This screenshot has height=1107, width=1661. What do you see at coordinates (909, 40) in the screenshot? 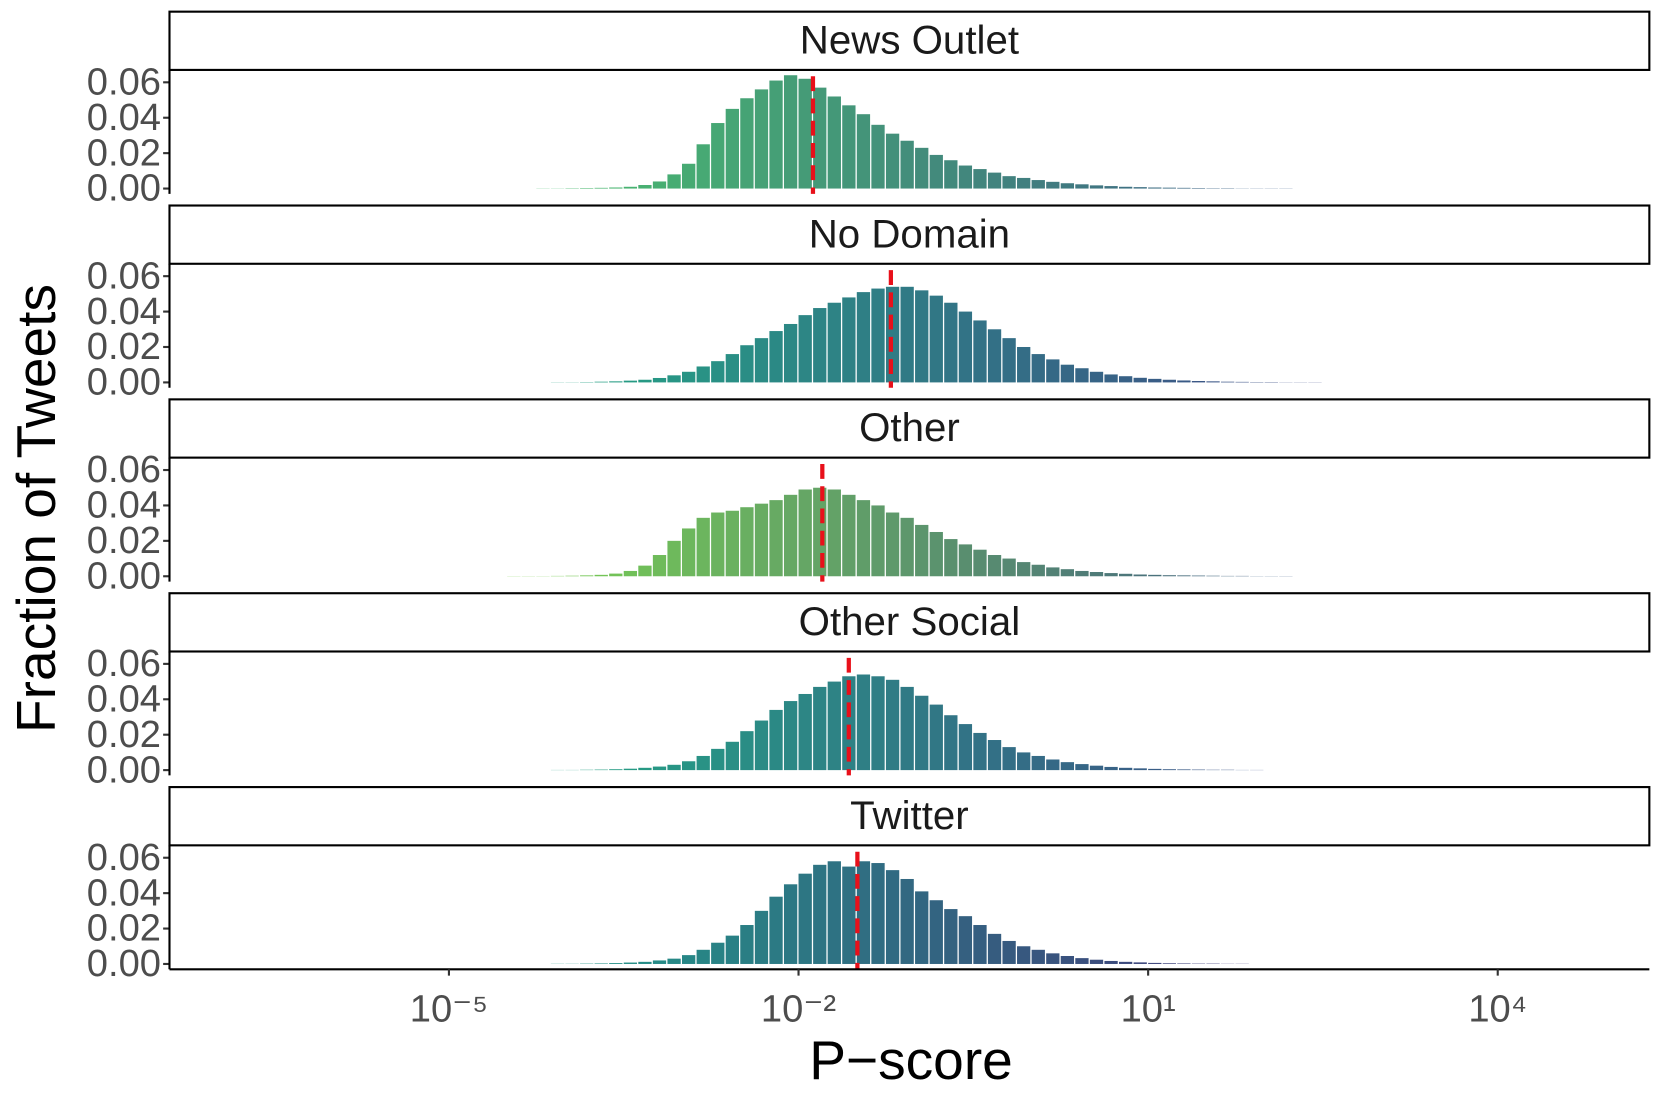
I see `facet-label: News Outlet` at bounding box center [909, 40].